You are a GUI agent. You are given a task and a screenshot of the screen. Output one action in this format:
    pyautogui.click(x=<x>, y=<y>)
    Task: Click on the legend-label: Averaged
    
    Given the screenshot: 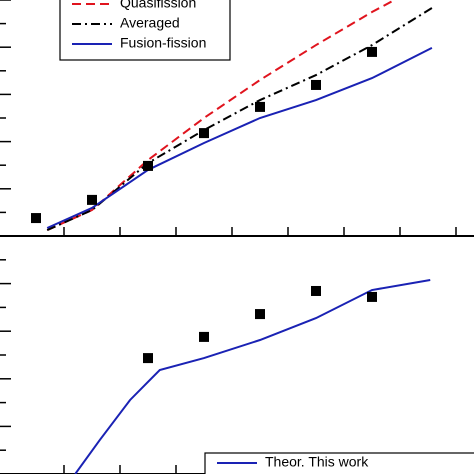 What is the action you would take?
    pyautogui.click(x=150, y=23)
    